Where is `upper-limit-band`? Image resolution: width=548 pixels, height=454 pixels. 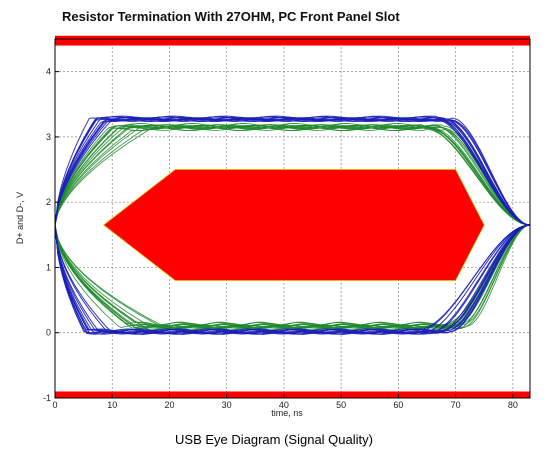 upper-limit-band is located at coordinates (292, 40).